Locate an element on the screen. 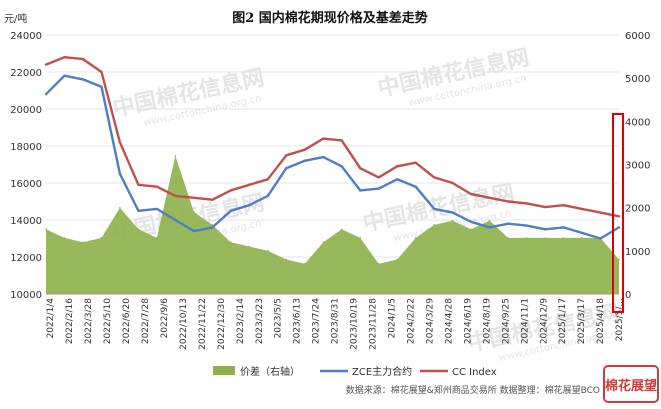  y-tick-label: 20000 is located at coordinates (26, 110).